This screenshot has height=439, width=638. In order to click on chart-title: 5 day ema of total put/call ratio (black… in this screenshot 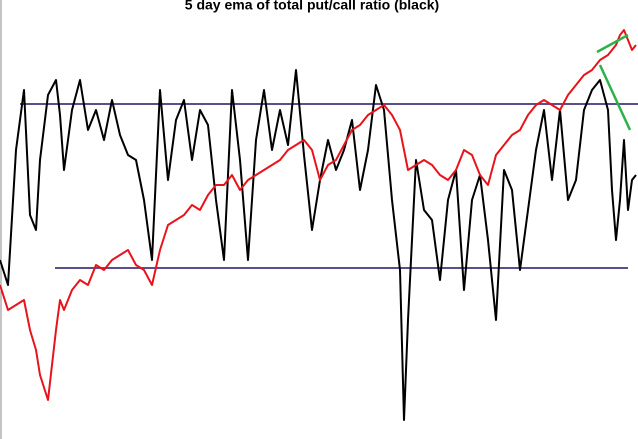, I will do `click(312, 6)`.